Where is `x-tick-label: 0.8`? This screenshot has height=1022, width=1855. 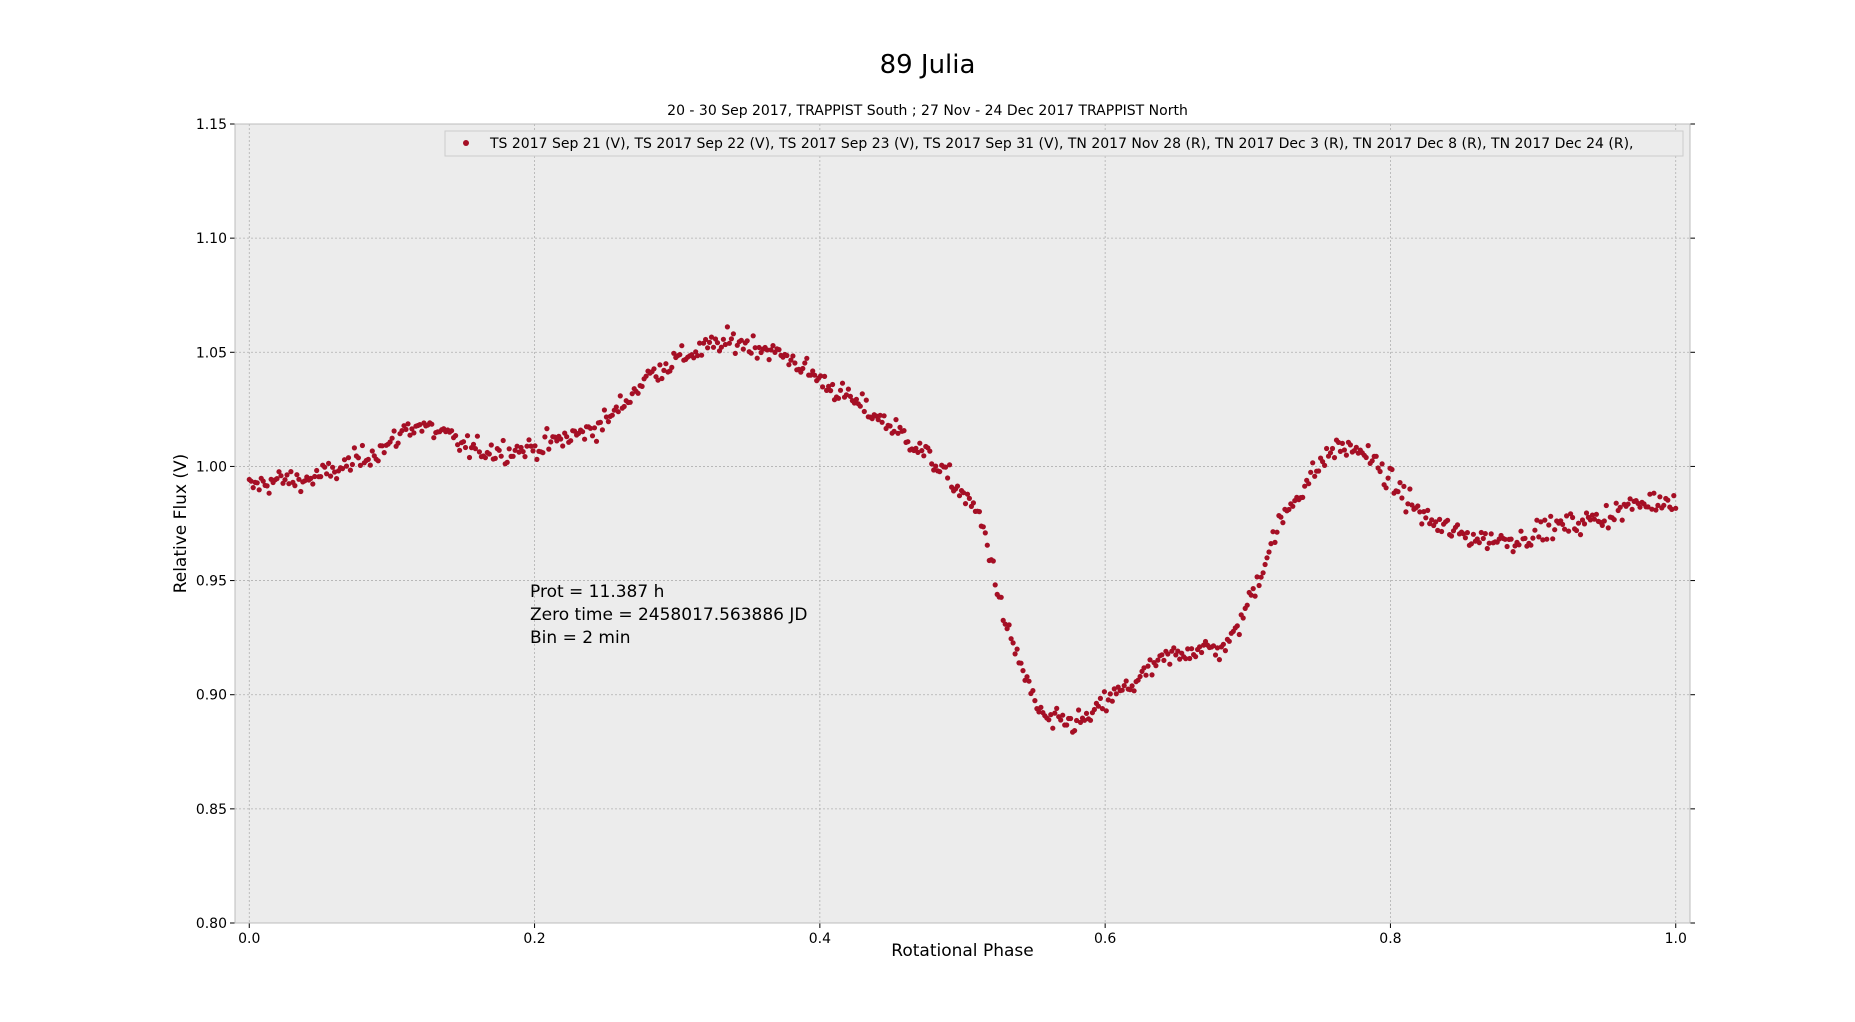
x-tick-label: 0.8 is located at coordinates (1390, 939).